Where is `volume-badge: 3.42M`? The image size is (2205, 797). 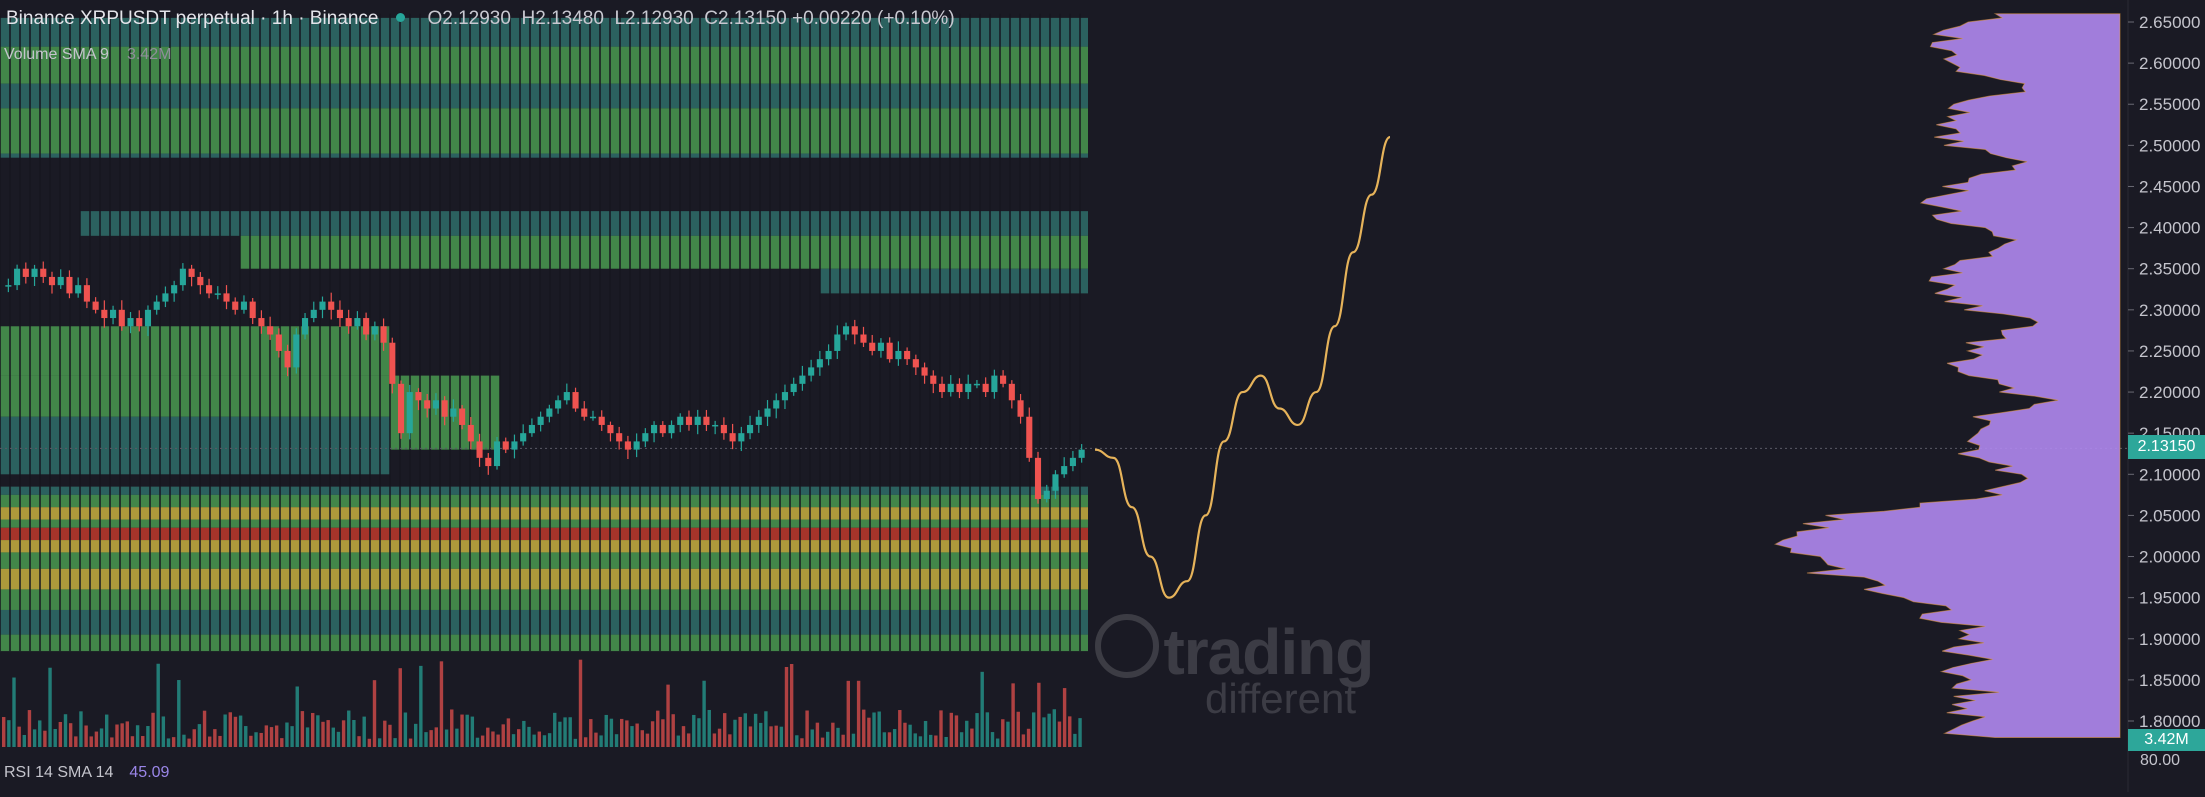 volume-badge: 3.42M is located at coordinates (2166, 740).